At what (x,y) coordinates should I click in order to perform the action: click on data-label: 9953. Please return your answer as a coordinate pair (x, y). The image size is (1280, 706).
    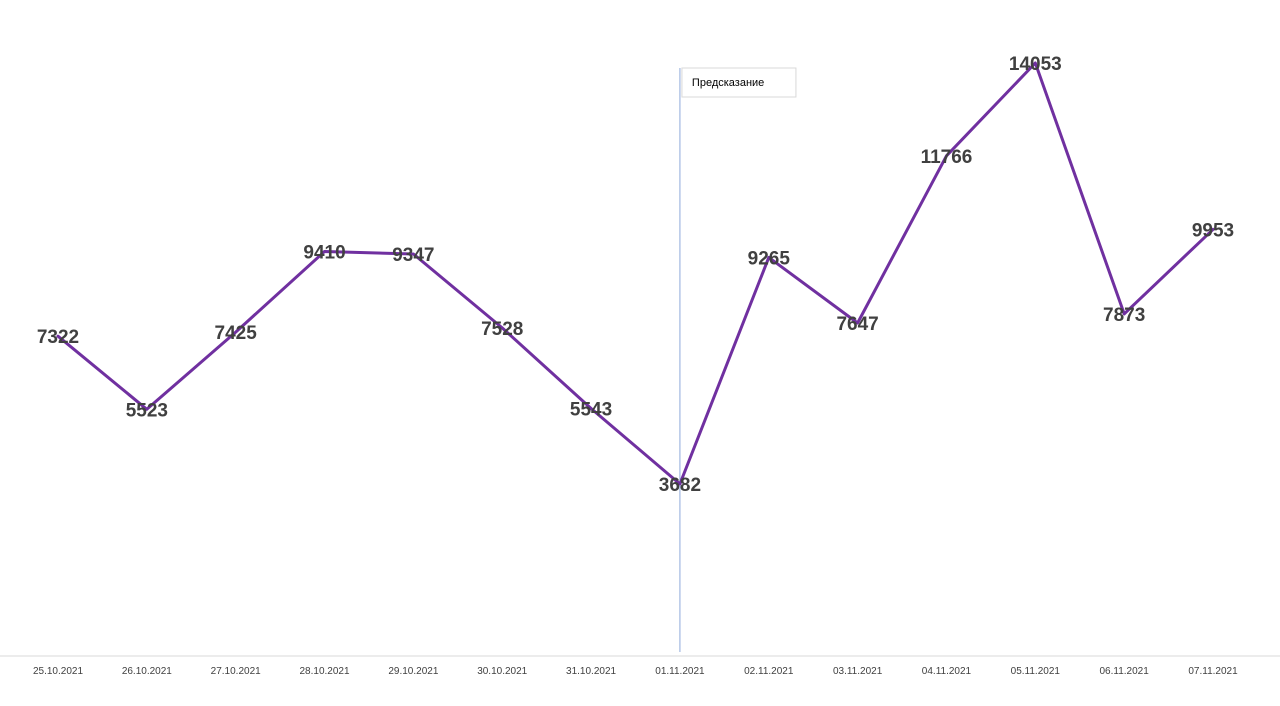
    Looking at the image, I should click on (1213, 230).